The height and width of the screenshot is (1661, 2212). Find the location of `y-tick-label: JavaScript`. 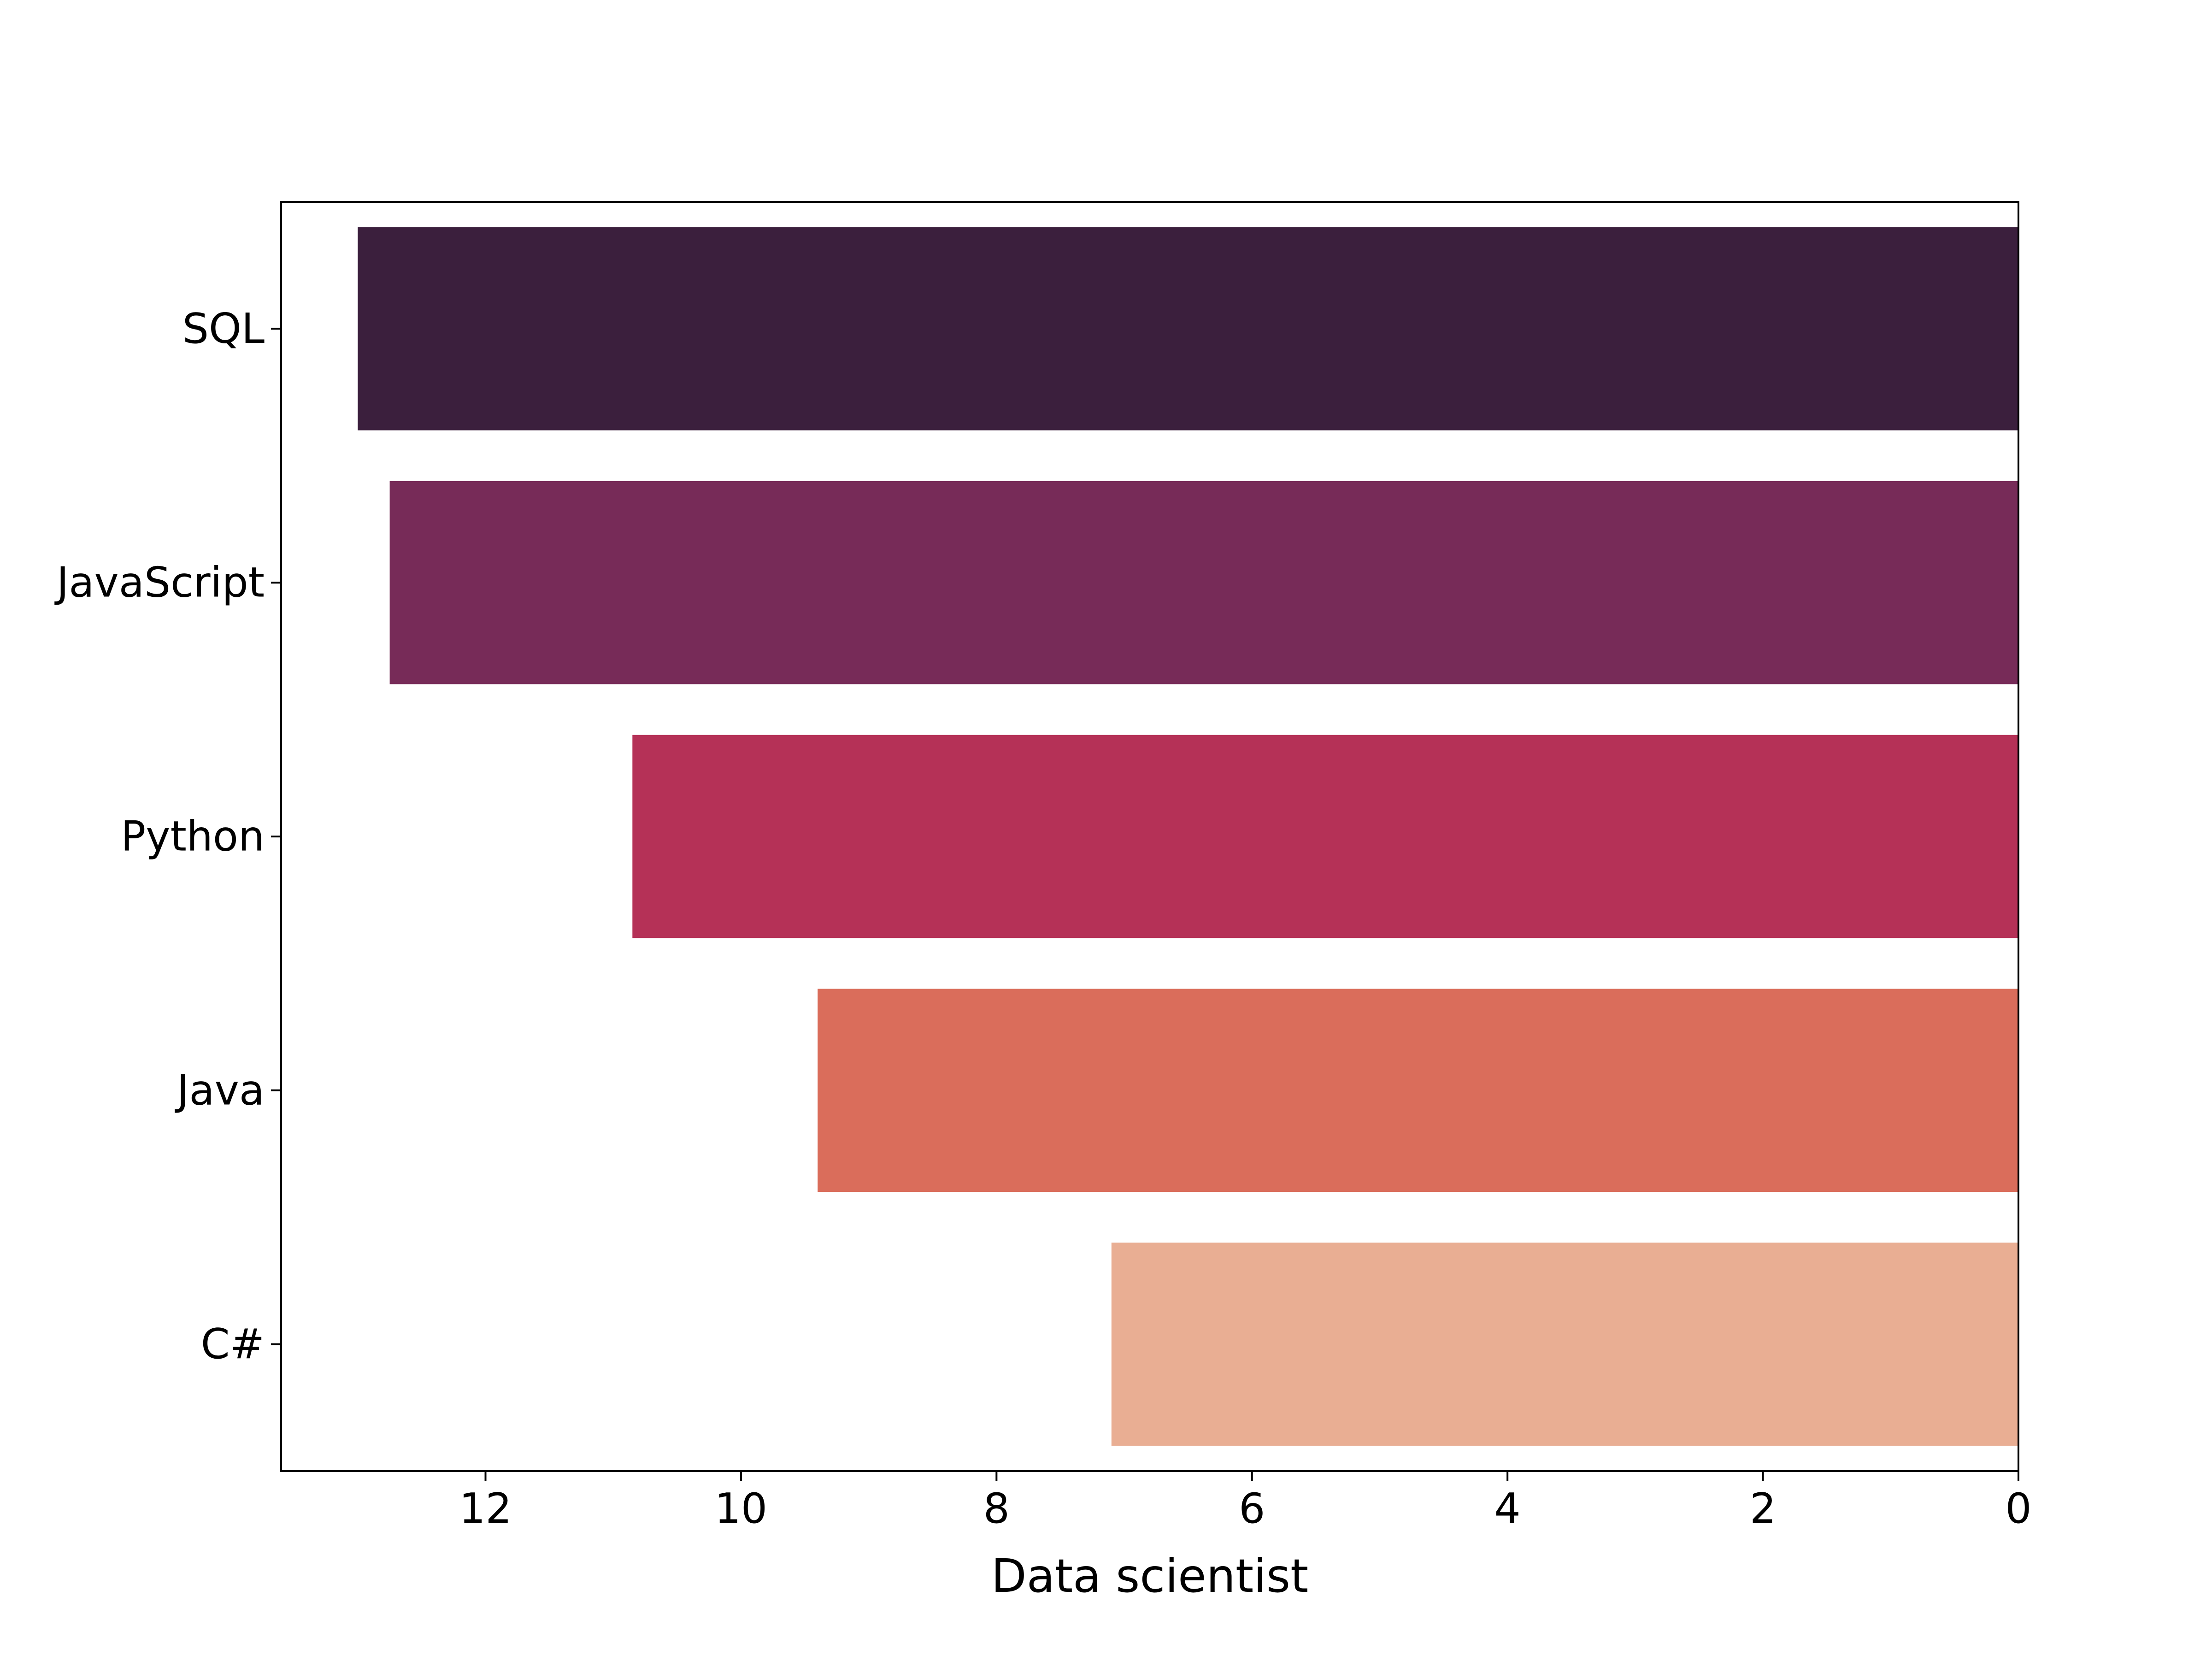

y-tick-label: JavaScript is located at coordinates (159, 583).